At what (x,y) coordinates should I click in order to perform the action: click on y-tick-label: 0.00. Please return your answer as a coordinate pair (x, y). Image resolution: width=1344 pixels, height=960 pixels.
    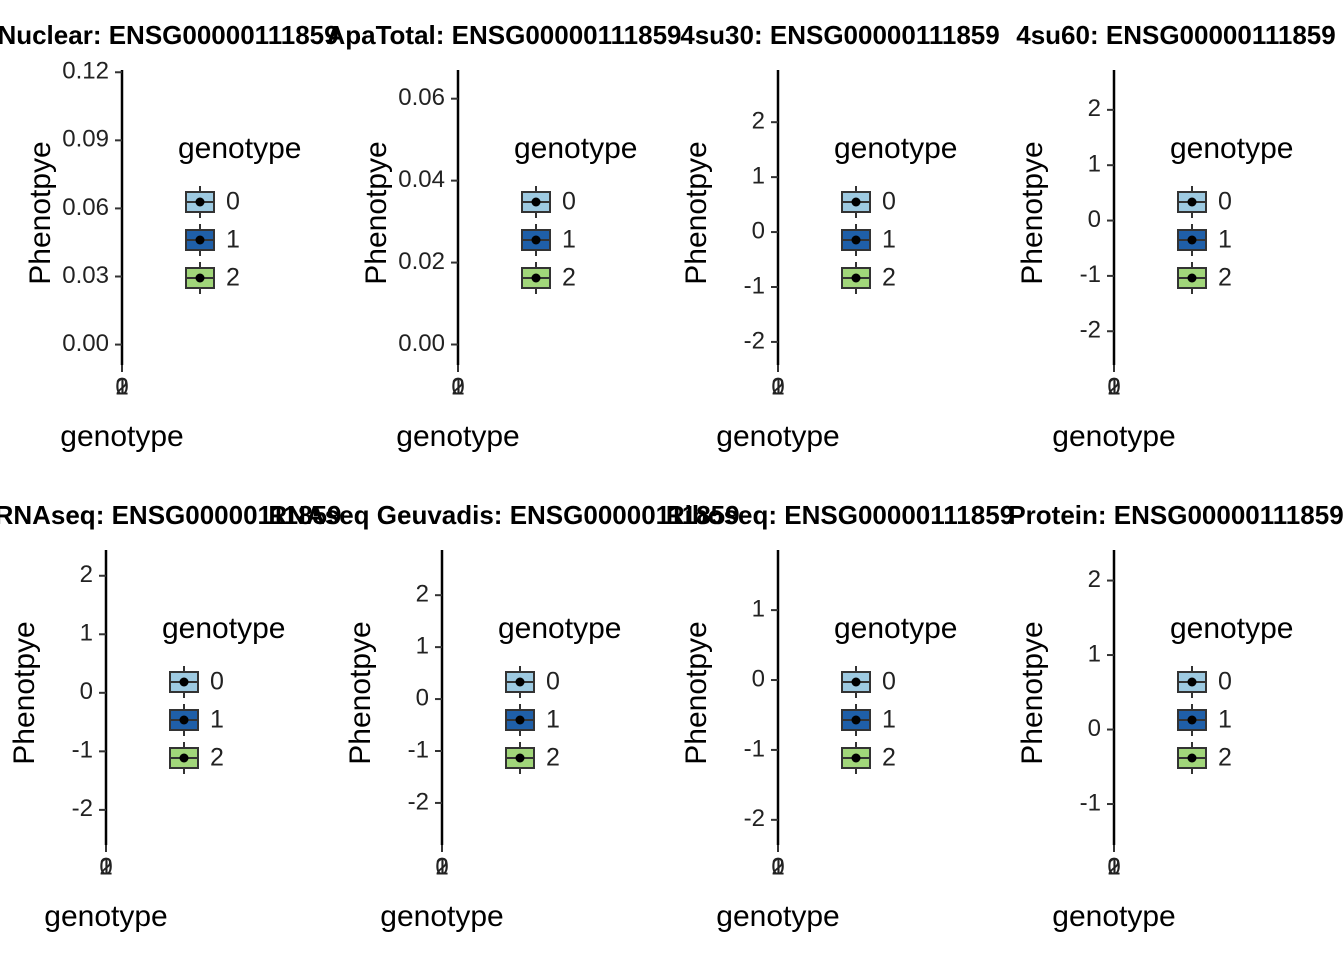
    Looking at the image, I should click on (85, 343).